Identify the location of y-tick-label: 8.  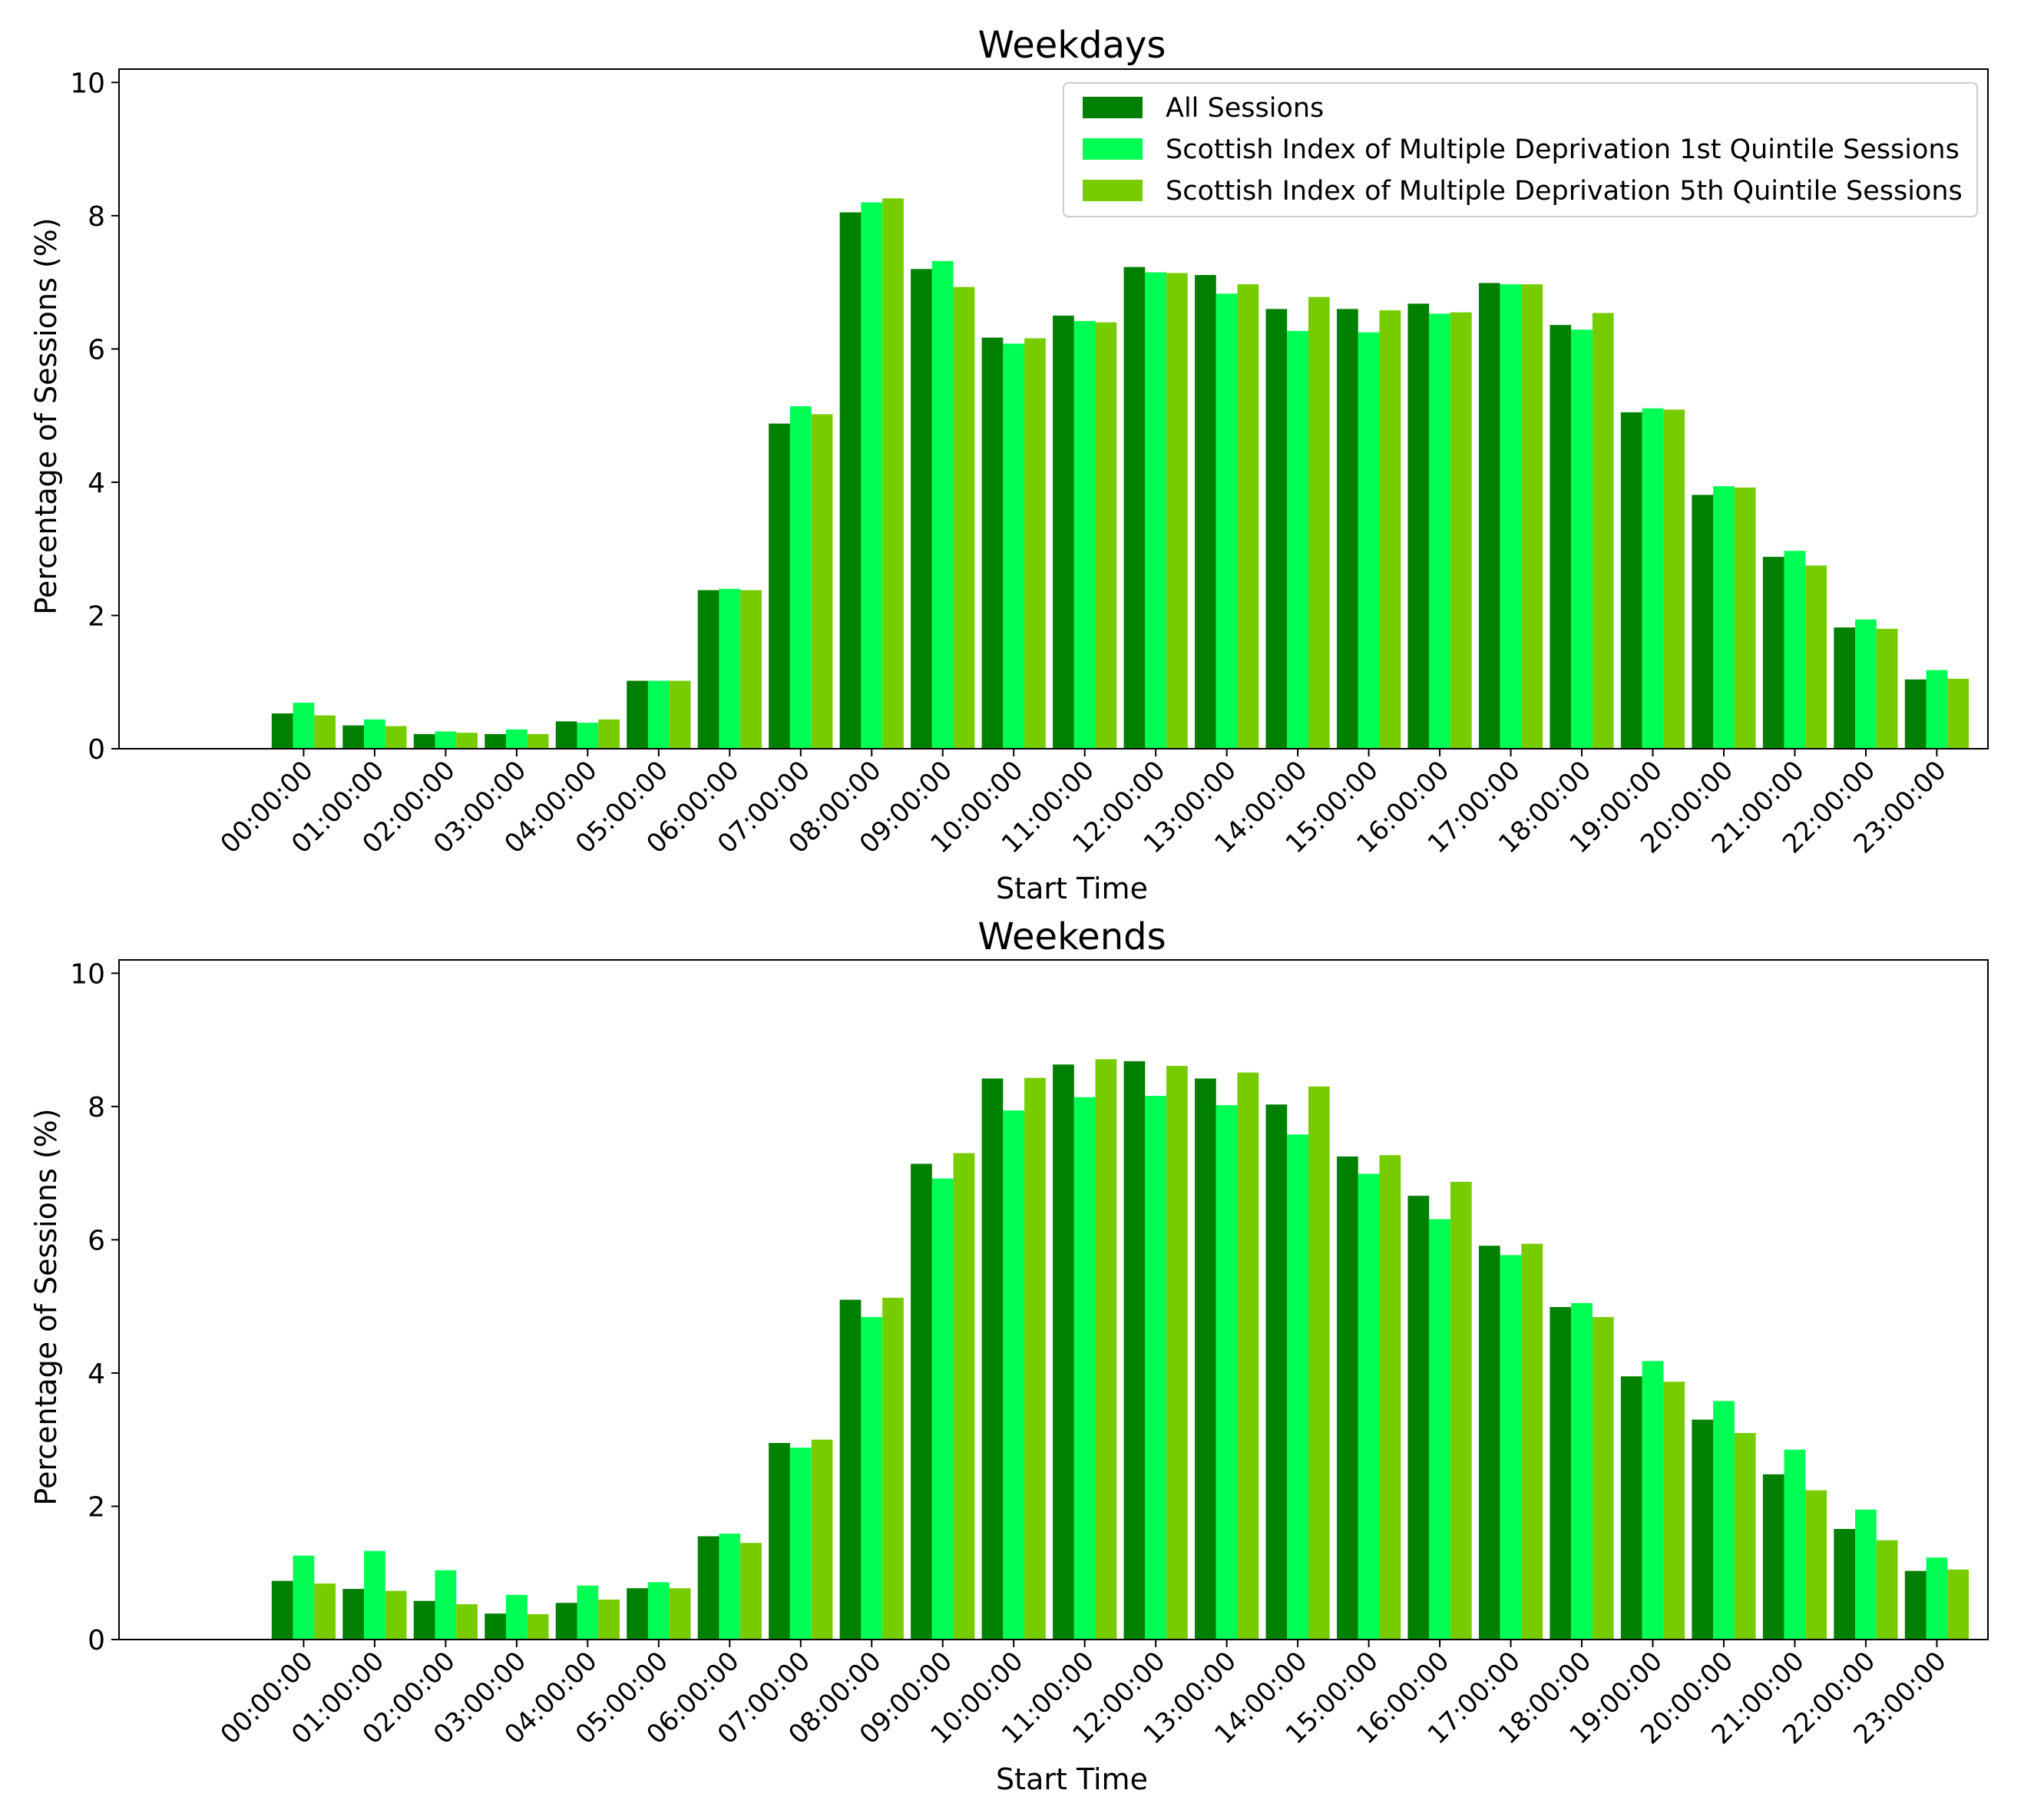
(96, 1107).